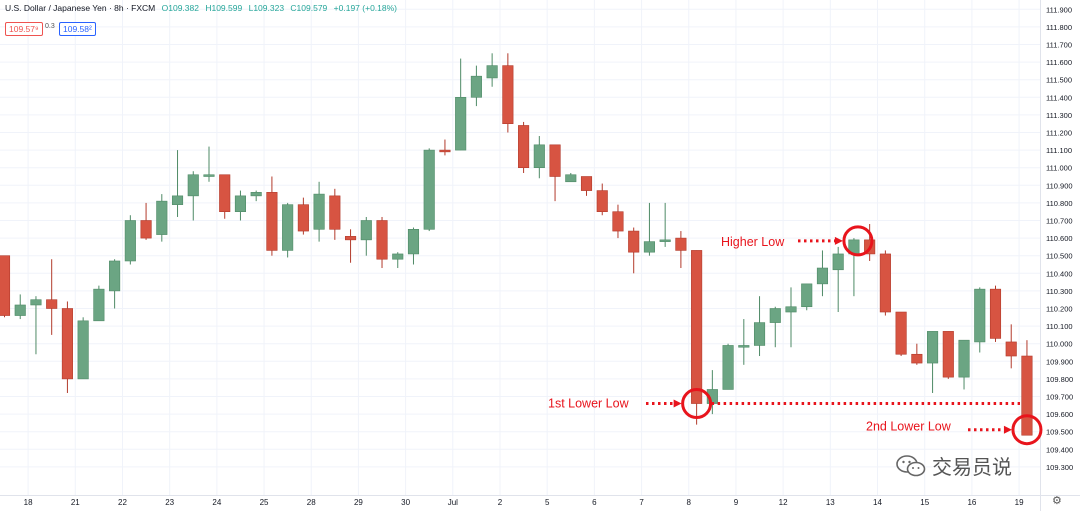 This screenshot has width=1080, height=511. What do you see at coordinates (547, 502) in the screenshot?
I see `x-tick-label: 5` at bounding box center [547, 502].